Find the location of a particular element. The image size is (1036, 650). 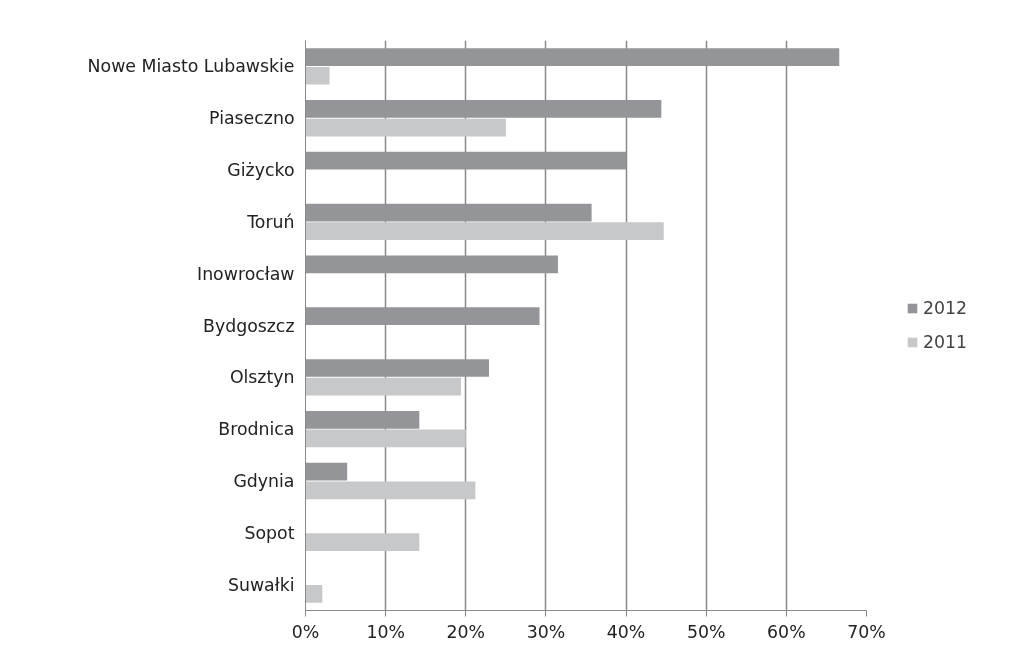

y-tick-label: Sopot is located at coordinates (269, 532).